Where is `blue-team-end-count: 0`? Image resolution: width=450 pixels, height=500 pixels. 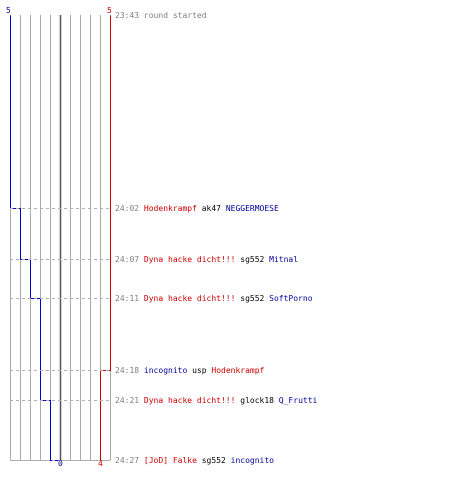 blue-team-end-count: 0 is located at coordinates (60, 463).